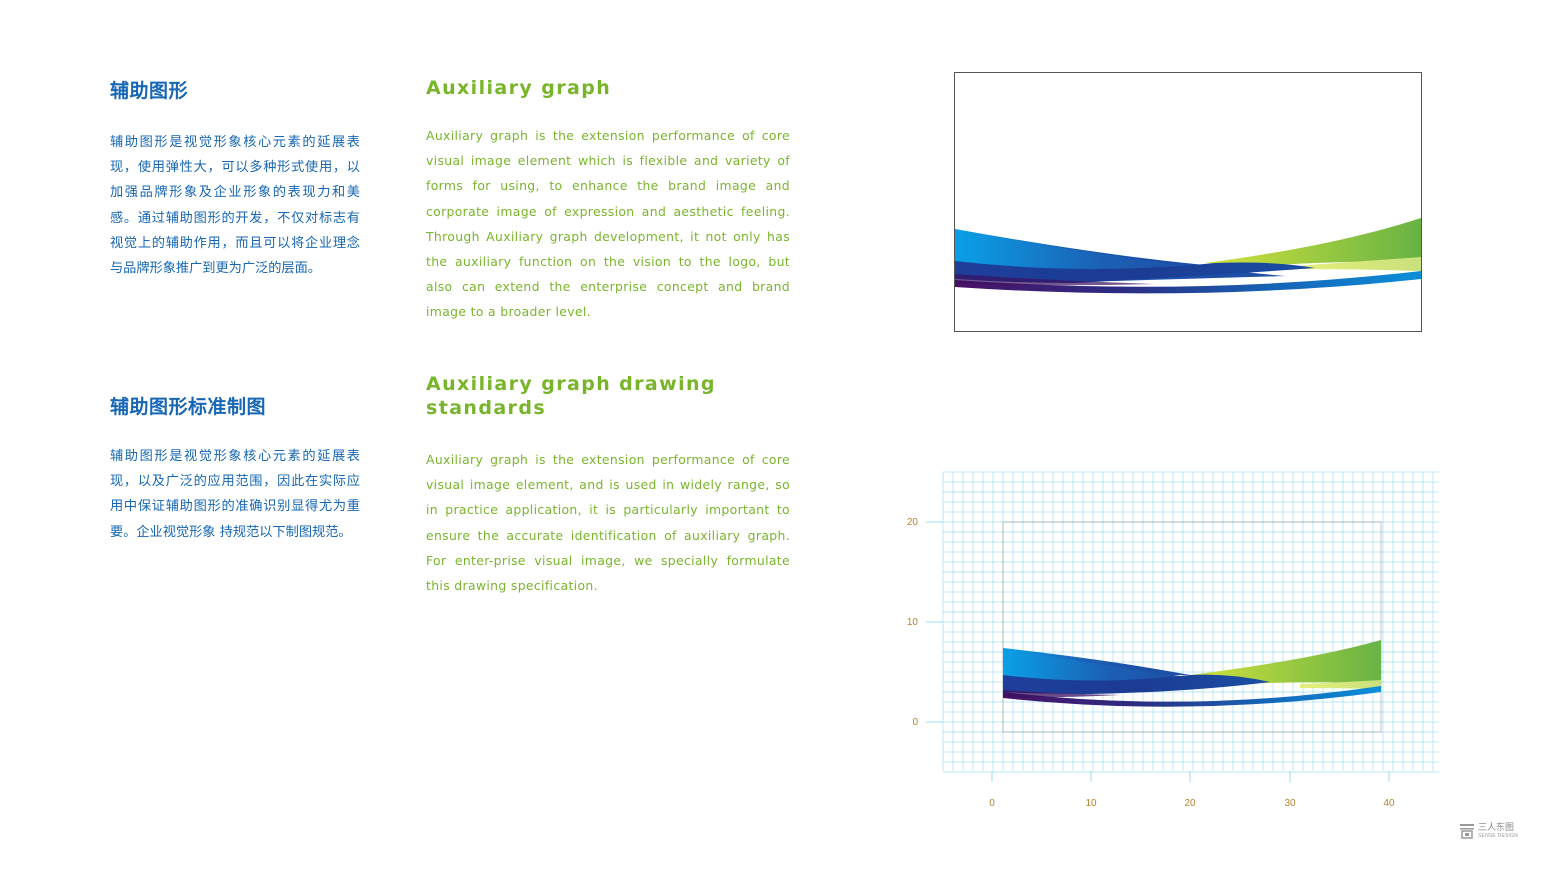  What do you see at coordinates (915, 722) in the screenshot?
I see `y-tick-label: 0` at bounding box center [915, 722].